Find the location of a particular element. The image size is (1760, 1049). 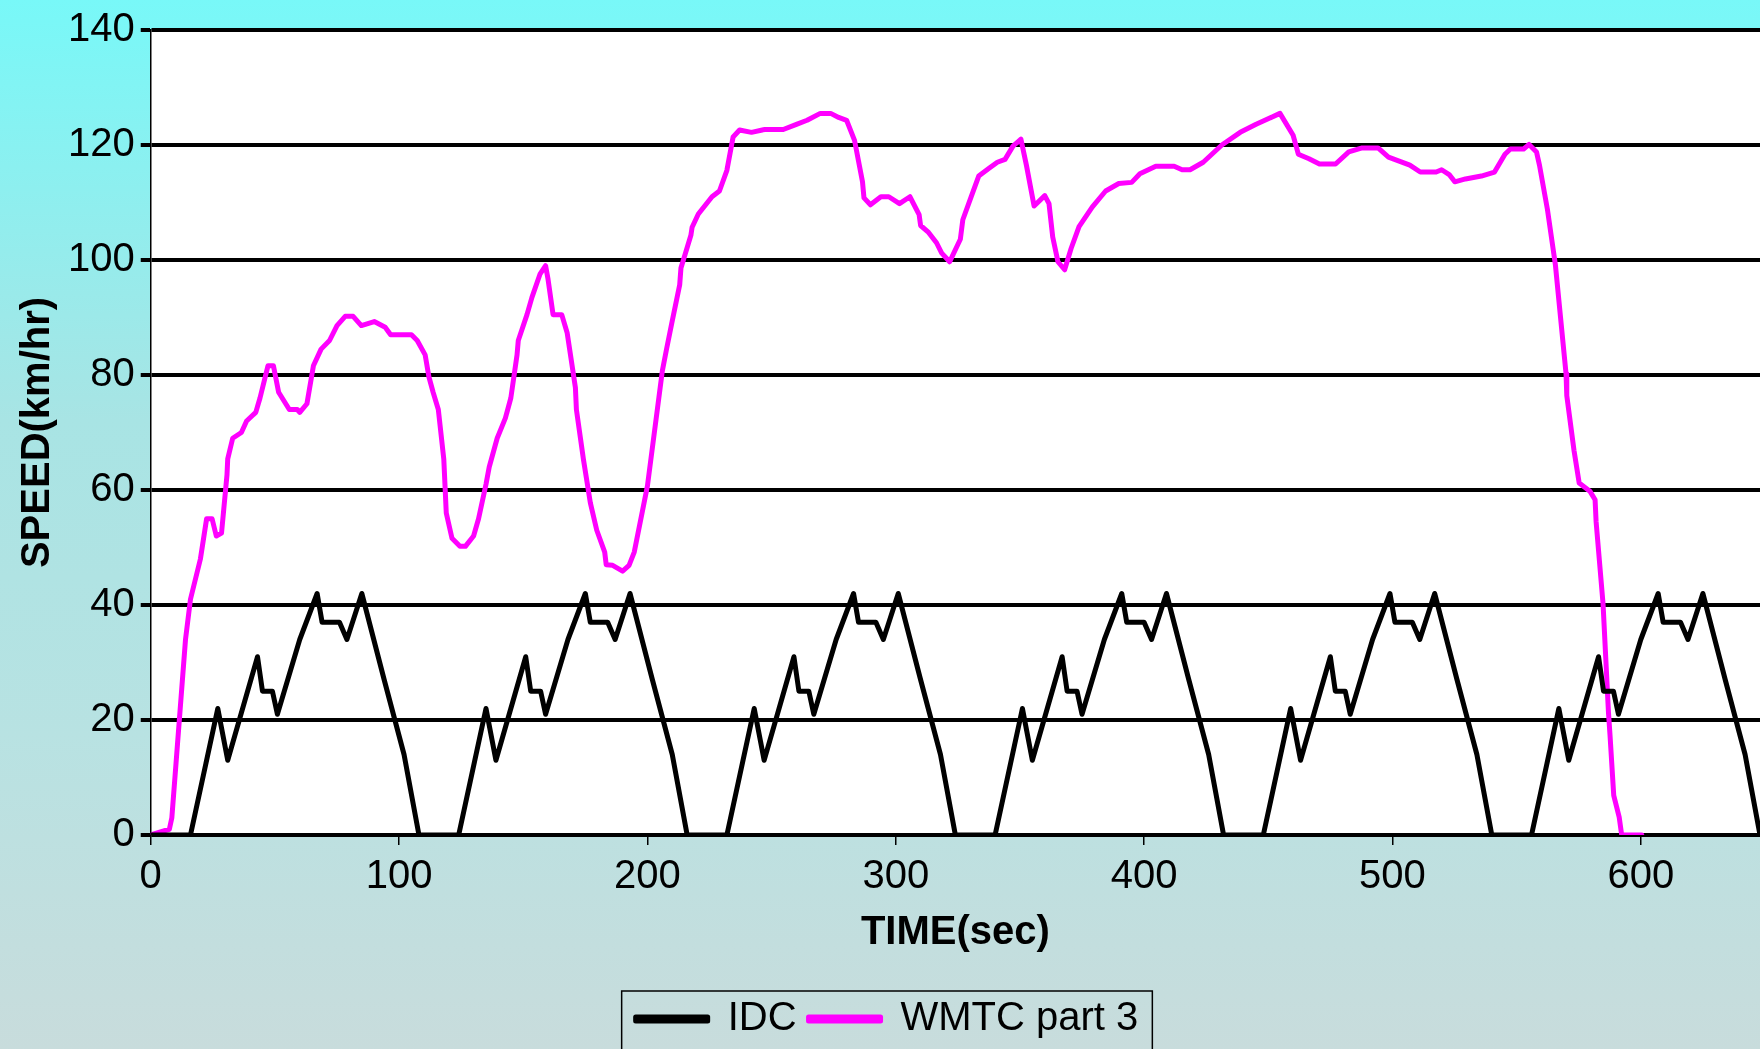

x-axis-title: TIME(sec) is located at coordinates (955, 930).